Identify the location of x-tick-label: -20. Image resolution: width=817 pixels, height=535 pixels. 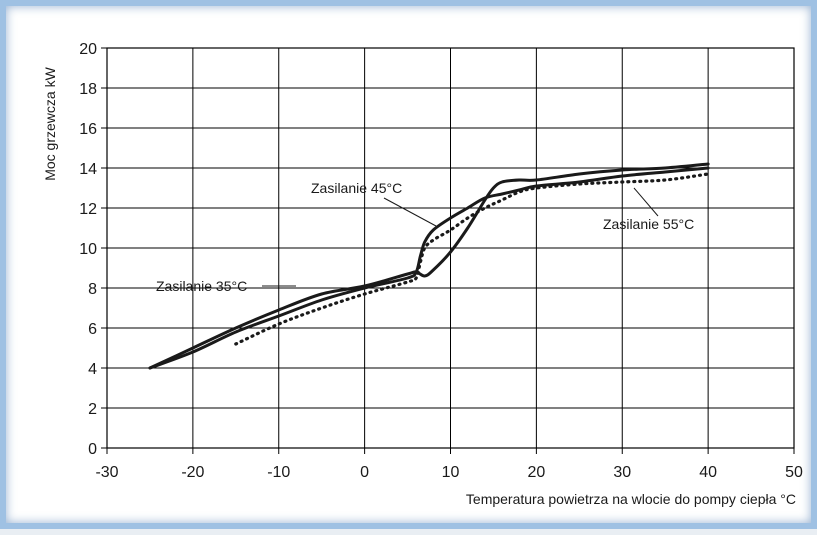
(192, 472).